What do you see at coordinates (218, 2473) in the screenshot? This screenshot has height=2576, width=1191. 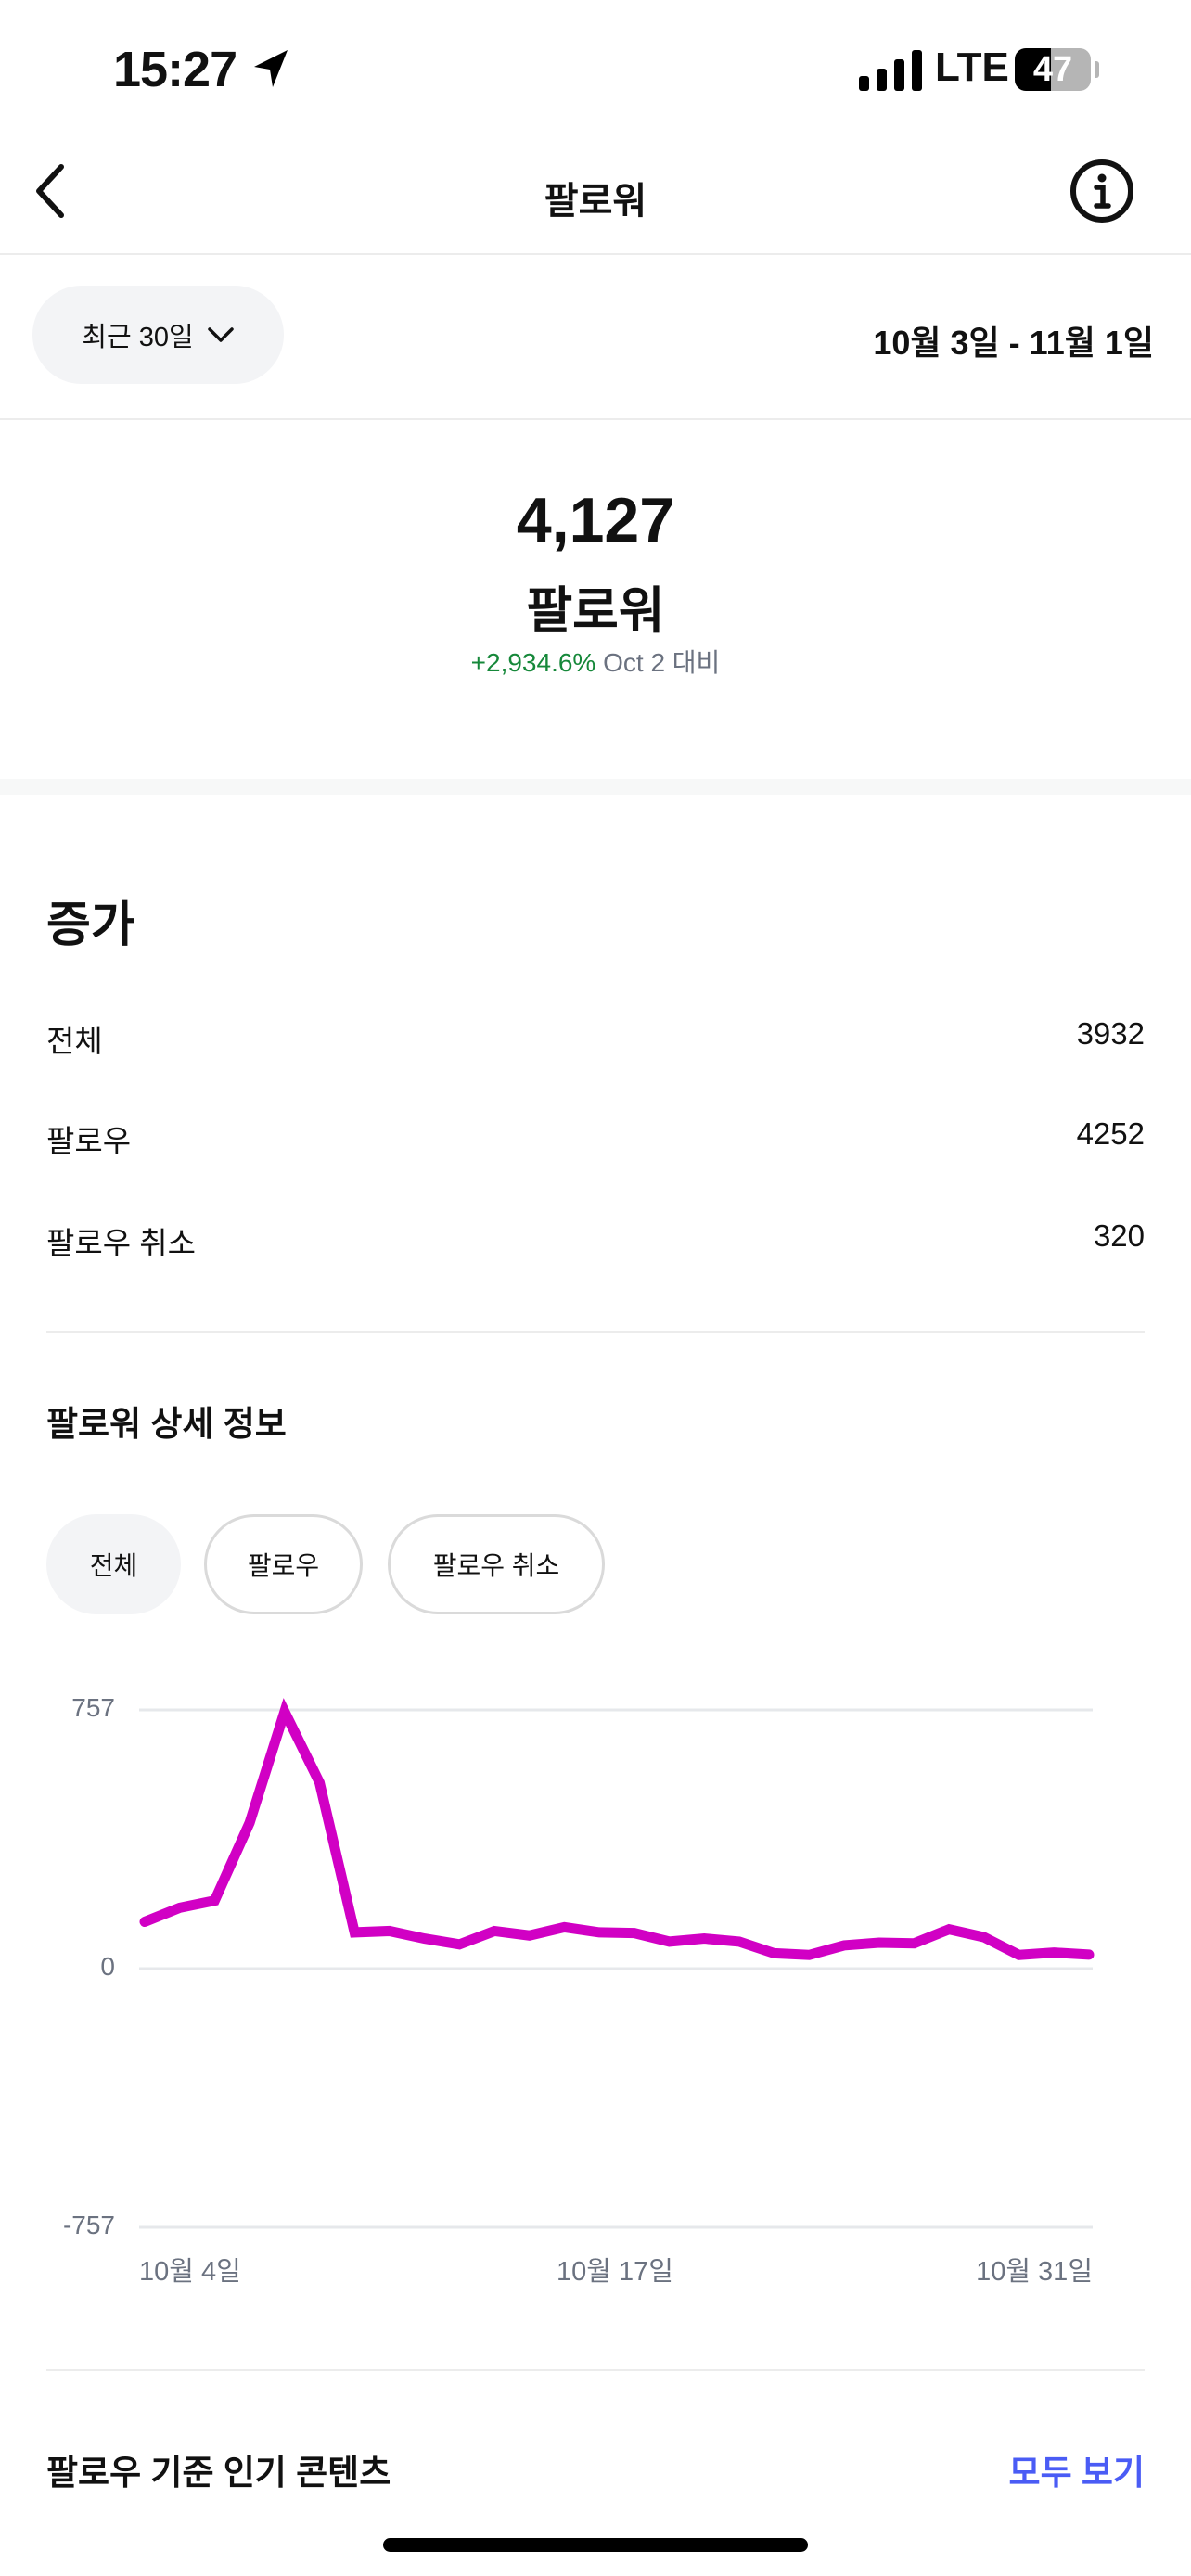 I see `top-content-title: 팔로우 기준 인기 콘텐츠` at bounding box center [218, 2473].